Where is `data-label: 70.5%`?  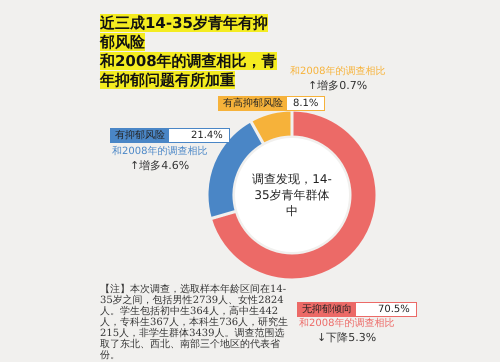 data-label: 70.5% is located at coordinates (394, 309).